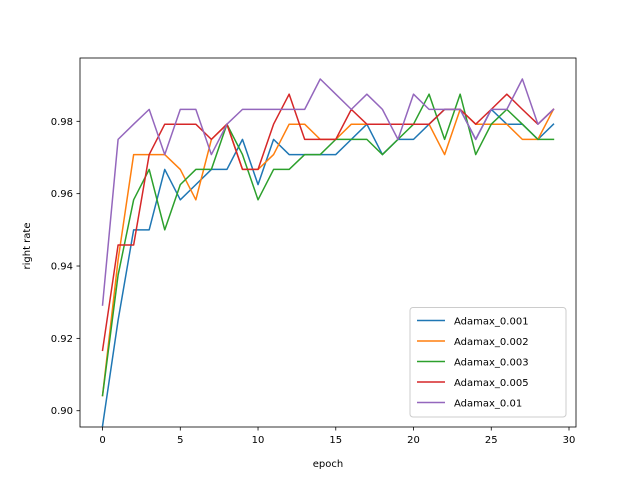  Describe the element at coordinates (569, 440) in the screenshot. I see `x-tick-label: 30` at that location.